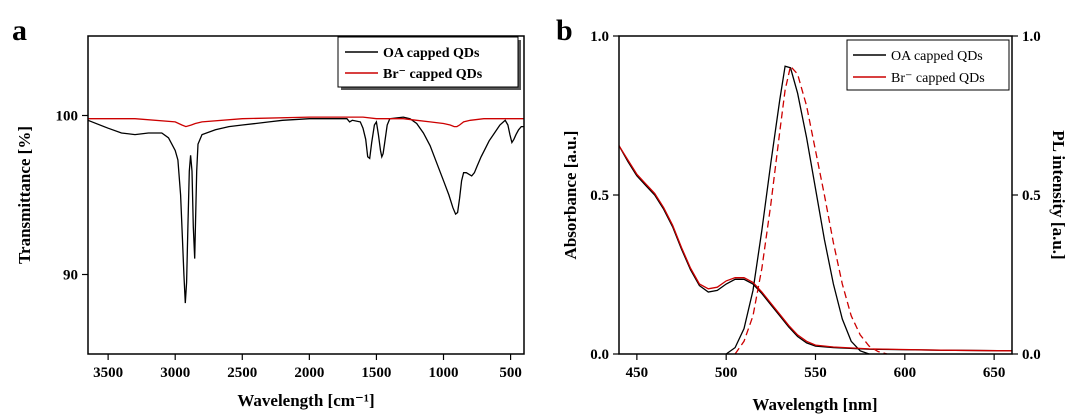  What do you see at coordinates (814, 404) in the screenshot?
I see `panel-b-x-axis-label: Wavelength [nm]` at bounding box center [814, 404].